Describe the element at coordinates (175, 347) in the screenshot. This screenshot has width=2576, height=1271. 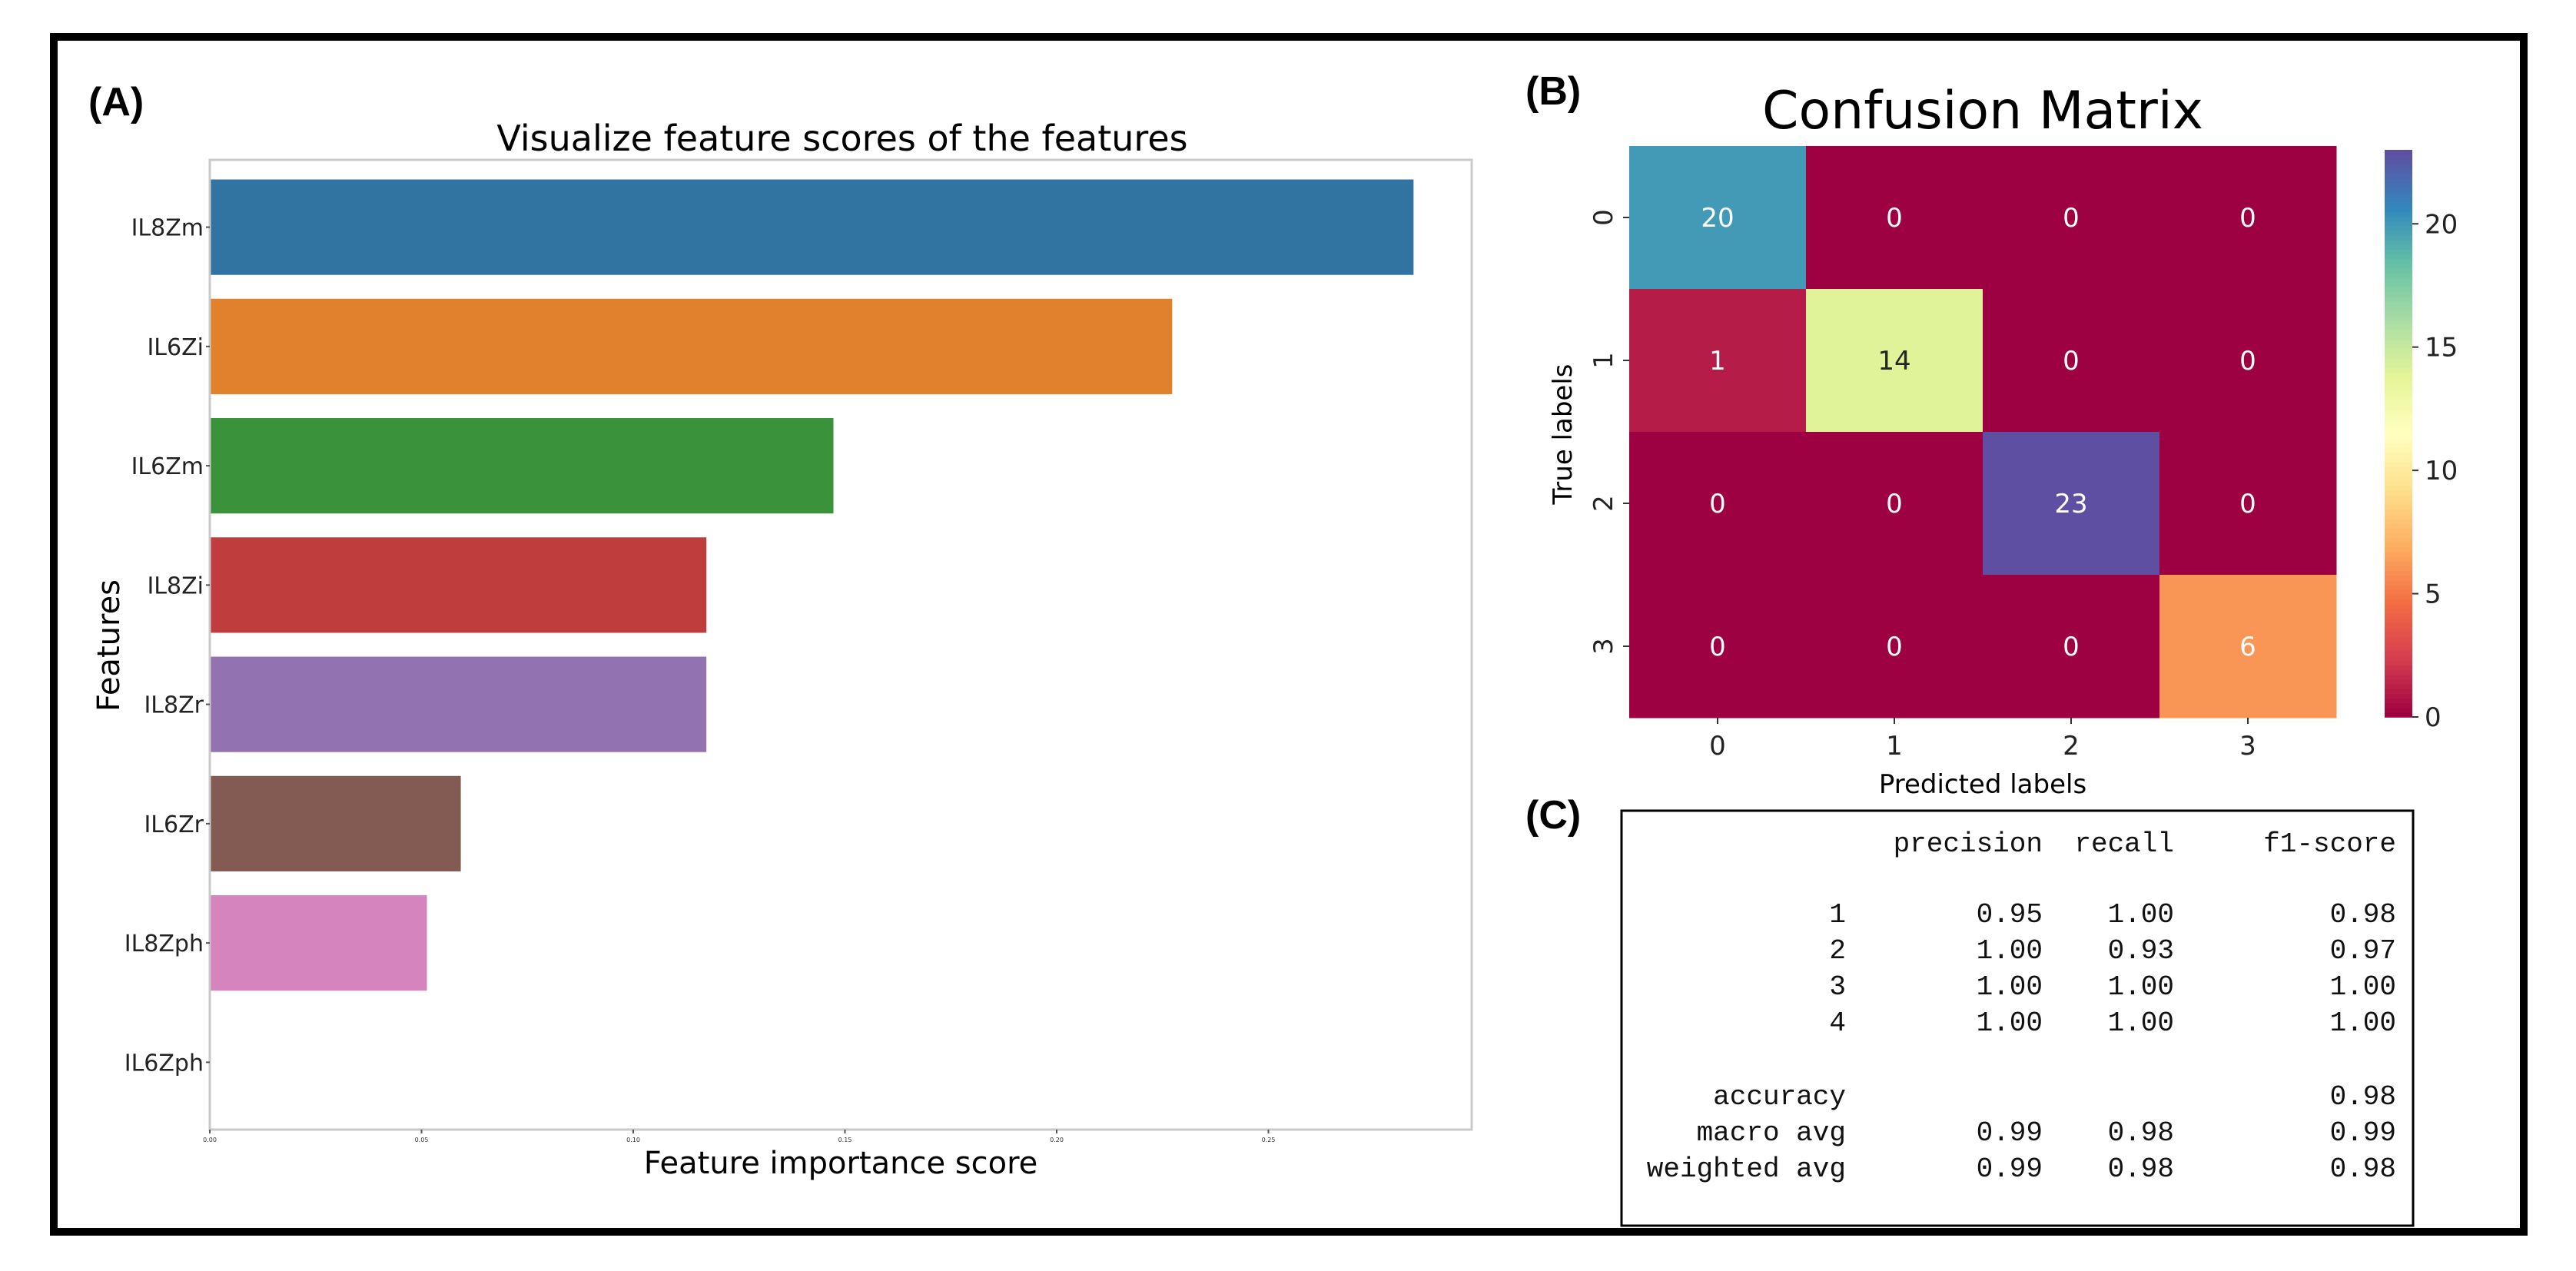
I see `bar-label-IL6Zi: IL6Zi` at that location.